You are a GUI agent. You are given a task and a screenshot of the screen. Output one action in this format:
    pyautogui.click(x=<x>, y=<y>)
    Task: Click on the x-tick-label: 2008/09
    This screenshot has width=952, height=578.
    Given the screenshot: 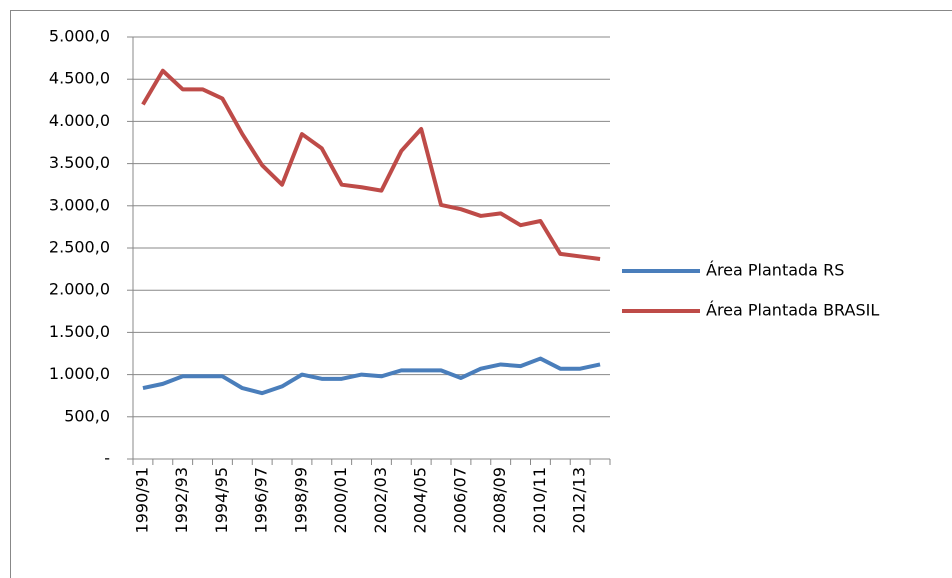 What is the action you would take?
    pyautogui.click(x=499, y=500)
    